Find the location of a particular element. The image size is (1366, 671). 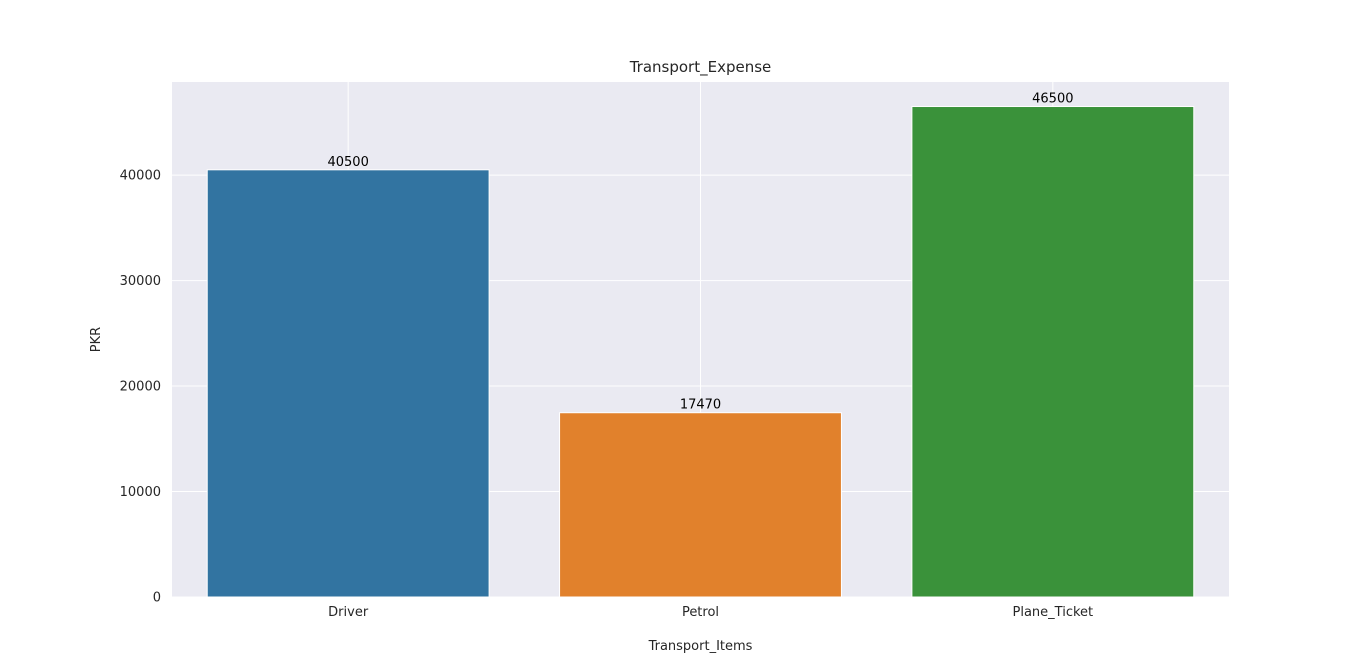

y-tick-label: 40000 is located at coordinates (140, 176).